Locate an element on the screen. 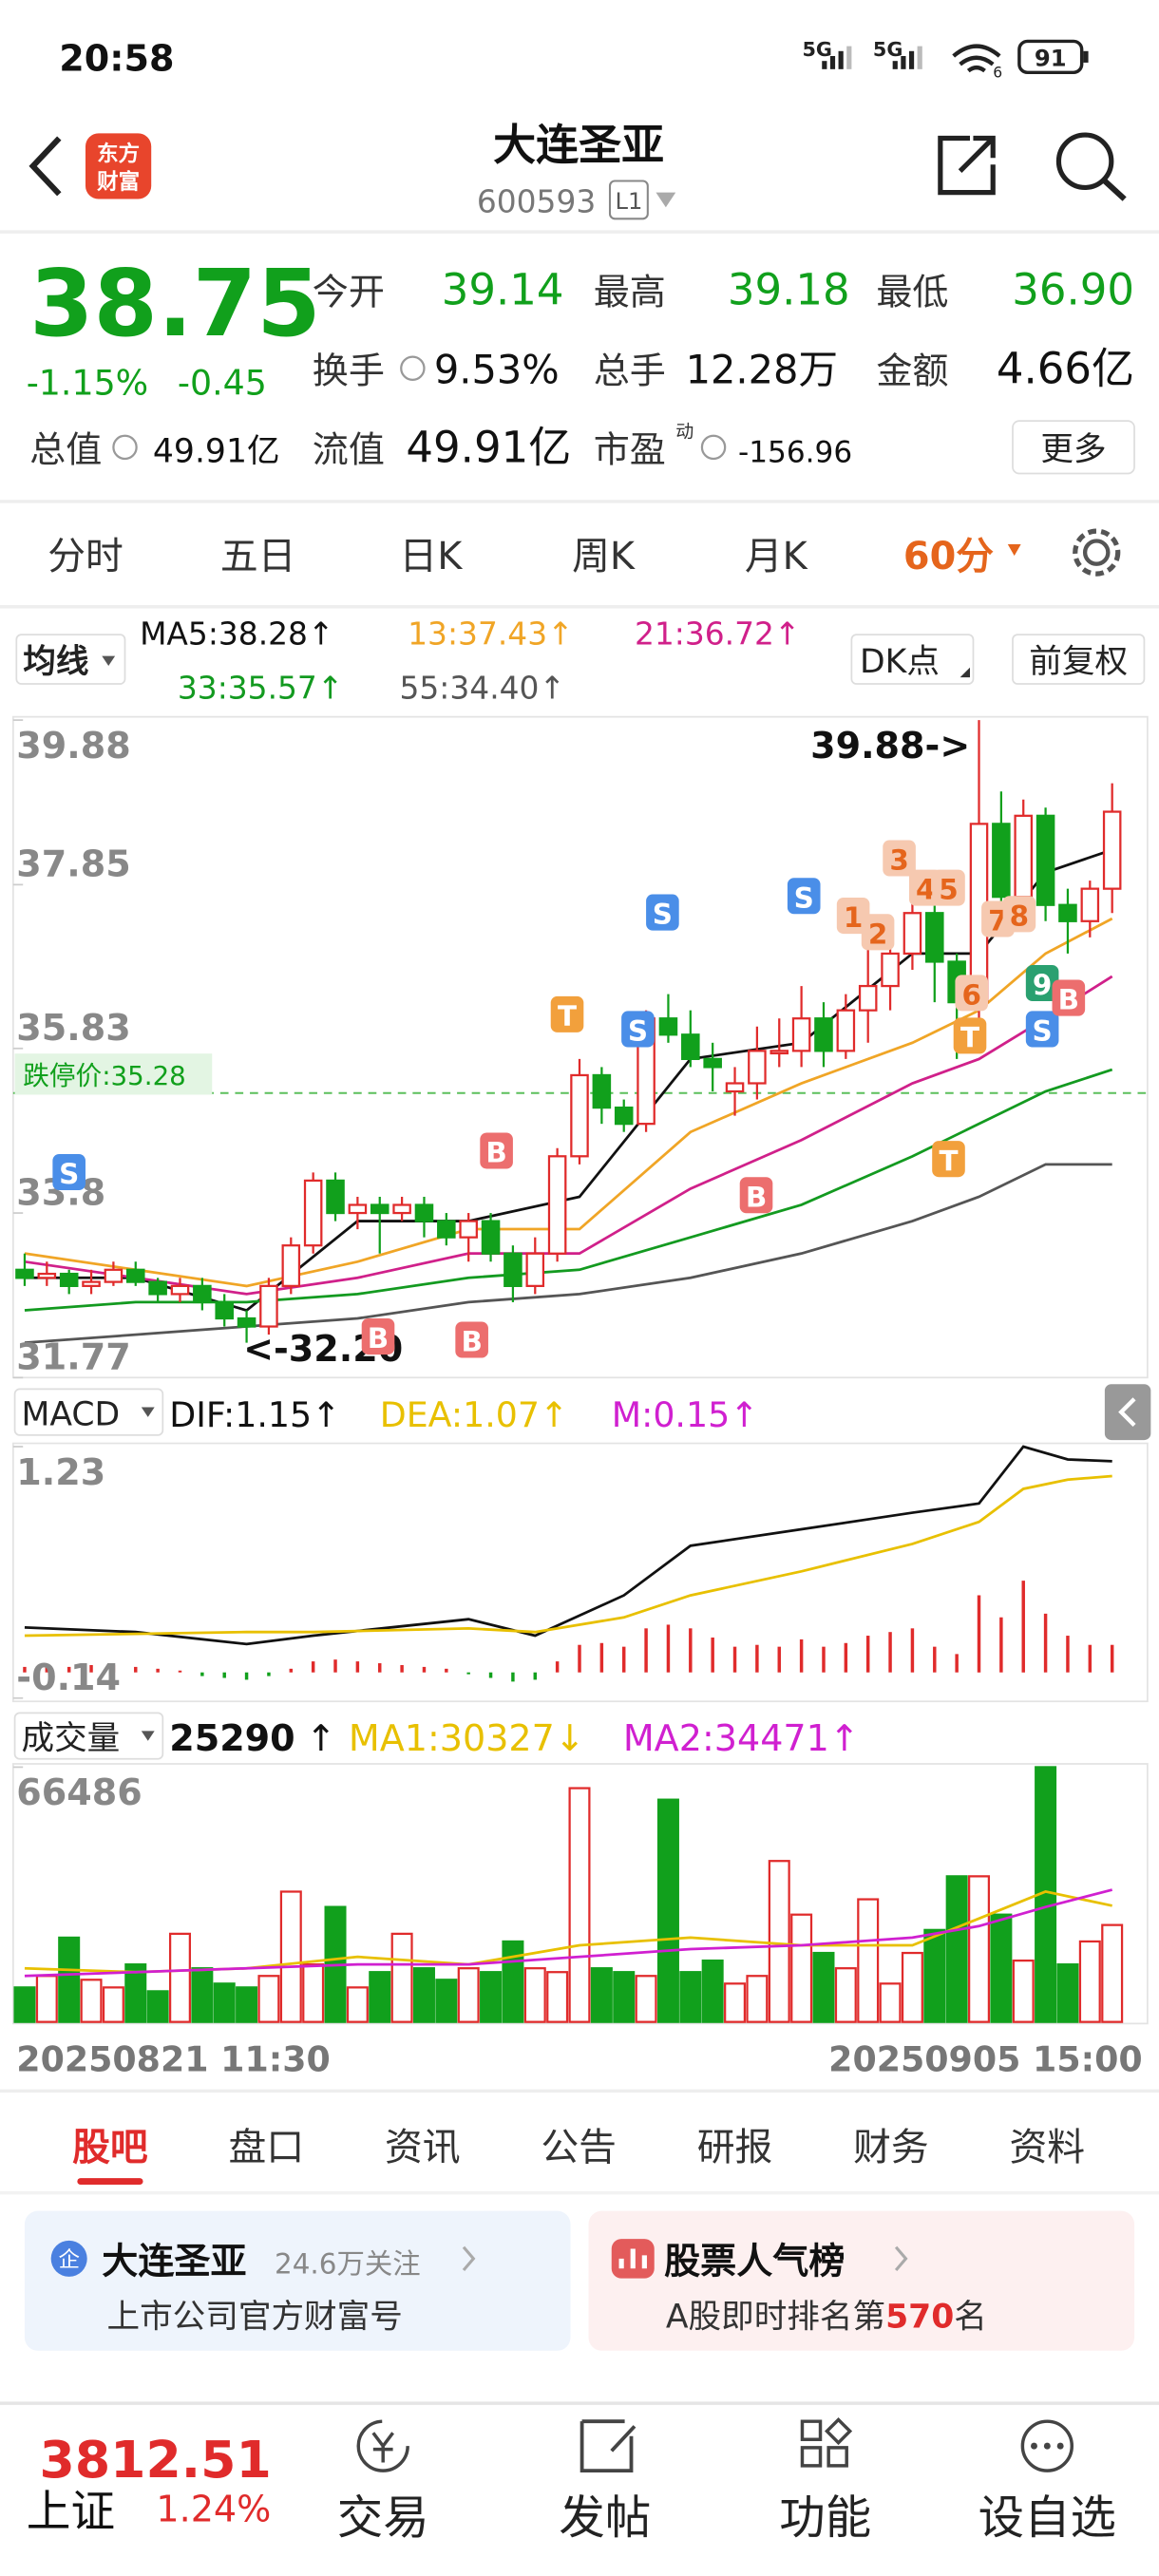 The image size is (1159, 2576). period-tab: 60分 is located at coordinates (948, 556).